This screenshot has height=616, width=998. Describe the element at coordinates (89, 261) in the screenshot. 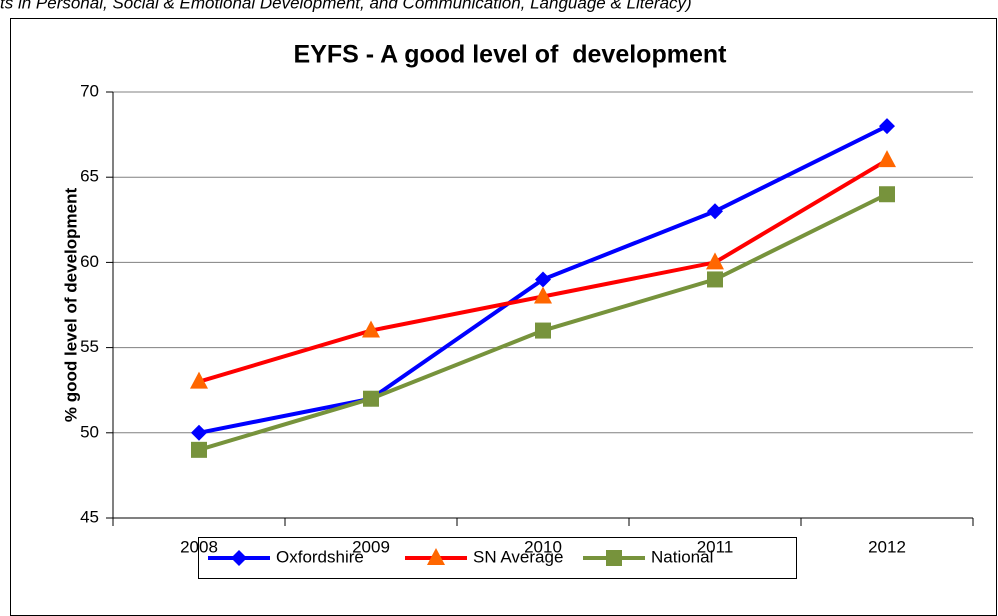

I see `y-tick-label: 60` at that location.